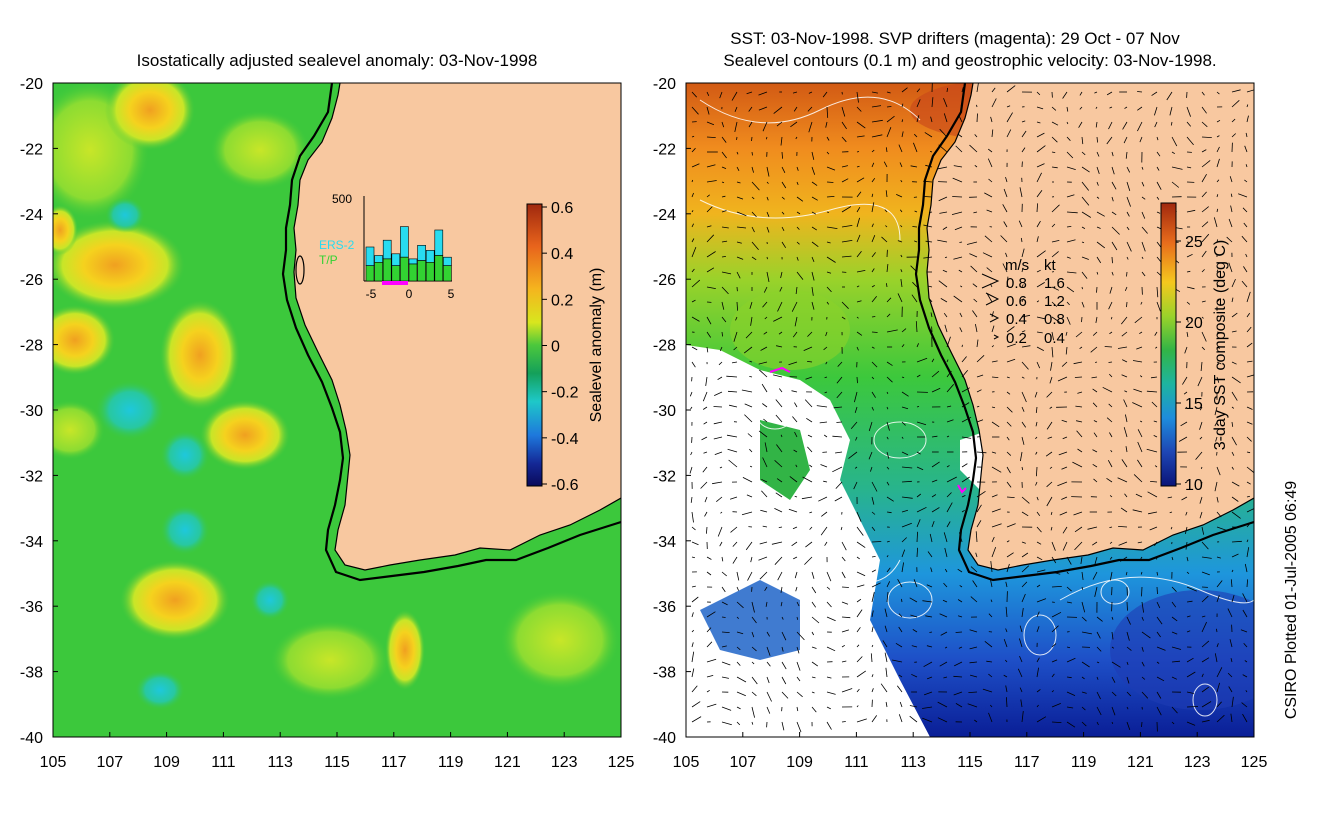  I want to click on sst-patch, so click(1200, 650).